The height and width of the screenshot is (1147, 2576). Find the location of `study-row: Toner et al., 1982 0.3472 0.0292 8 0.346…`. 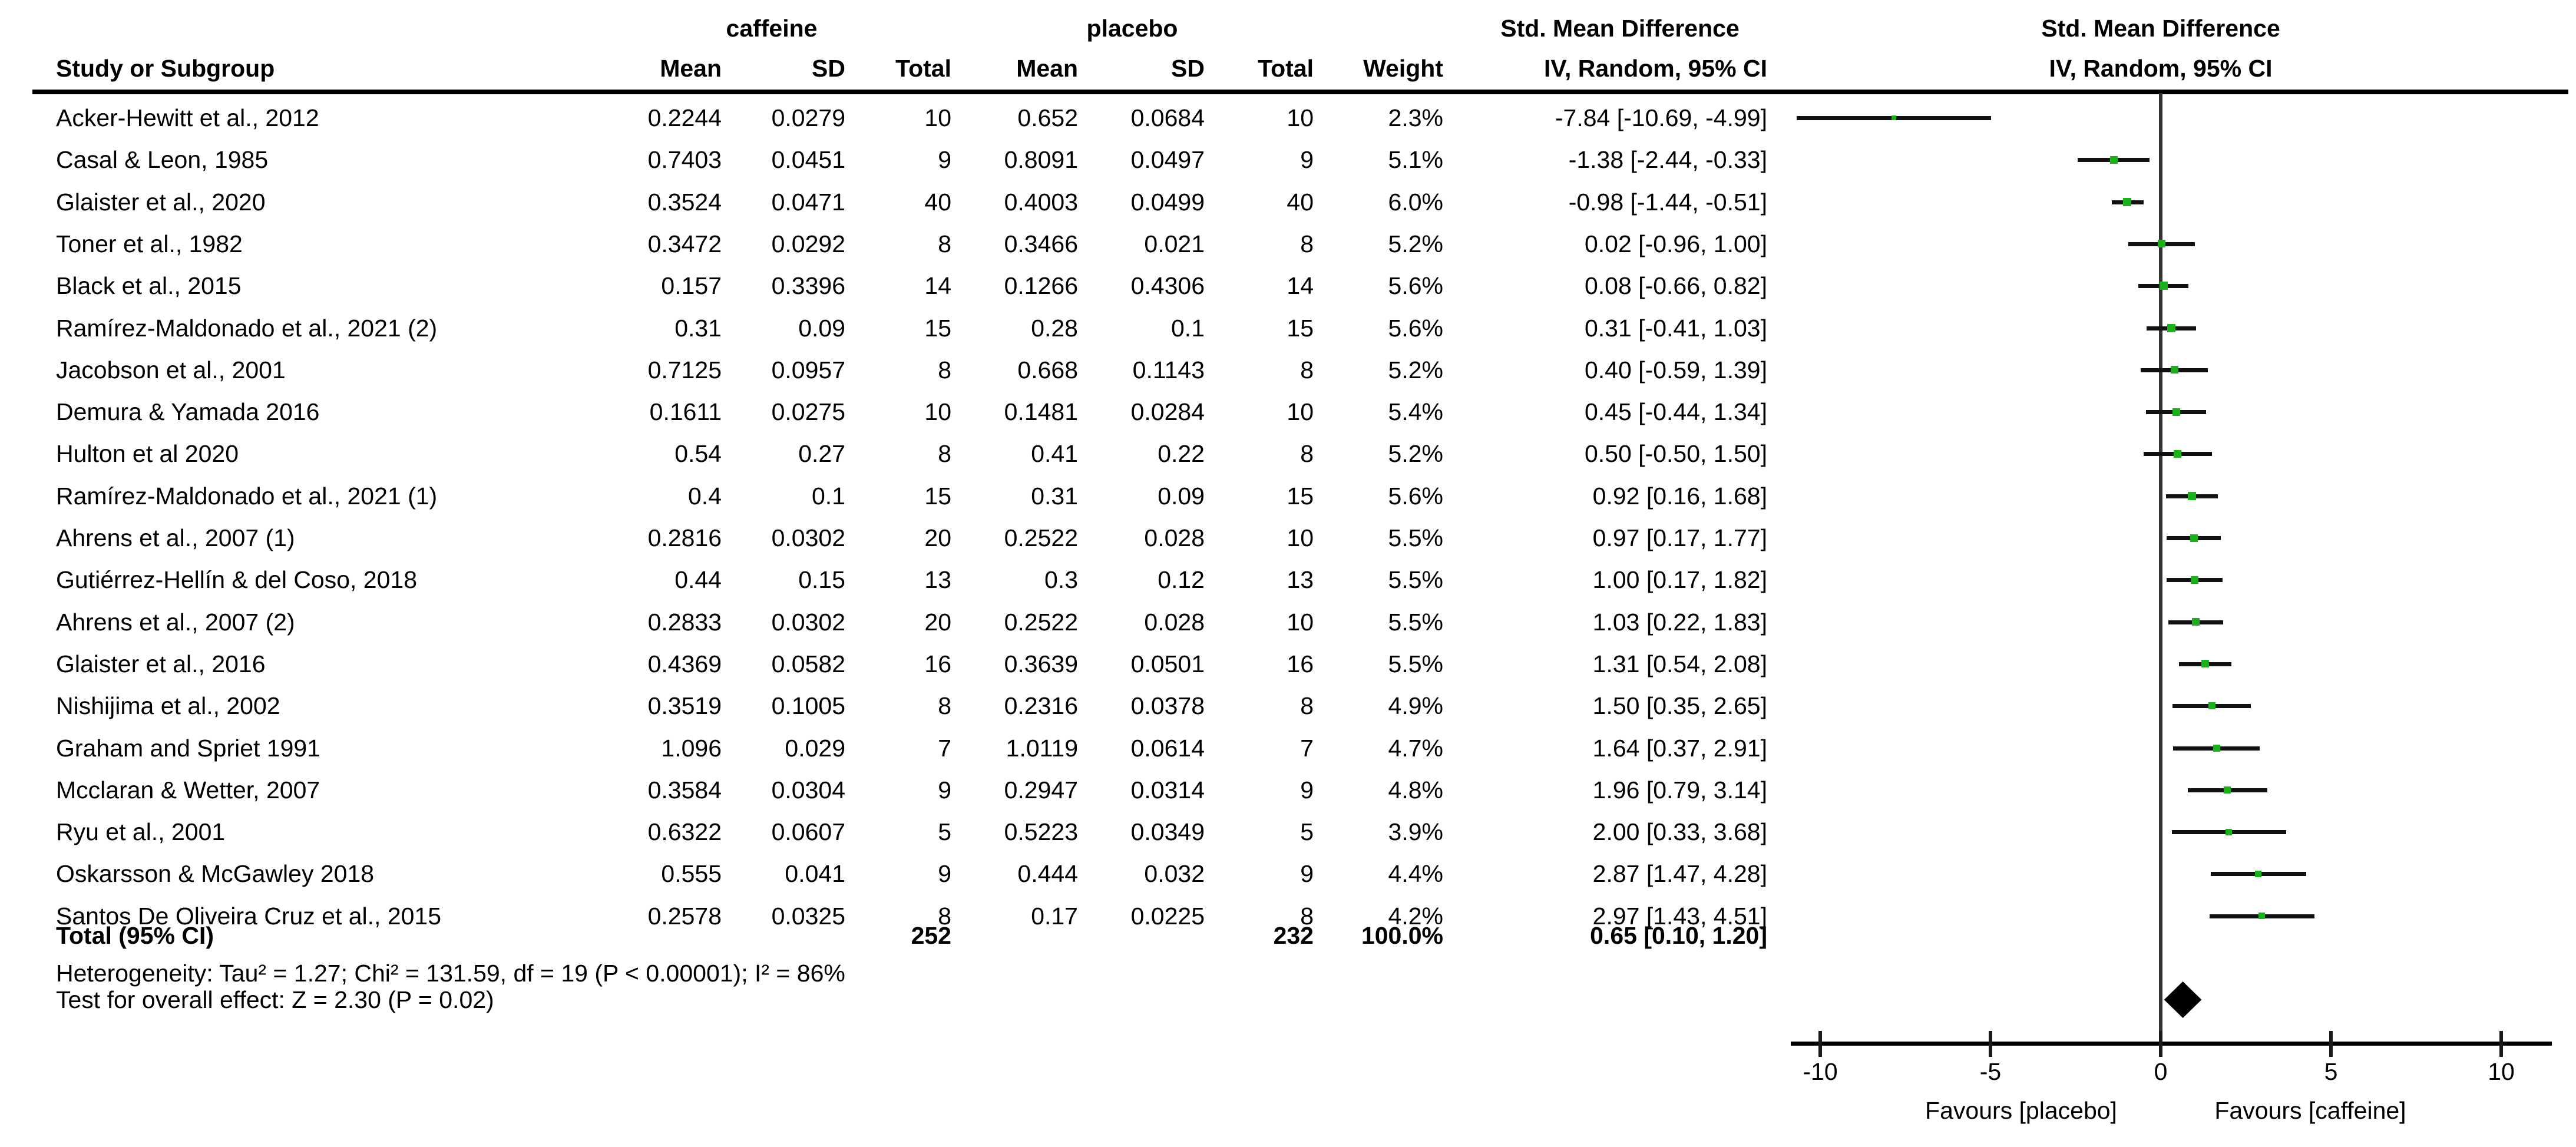

study-row: Toner et al., 1982 0.3472 0.0292 8 0.346… is located at coordinates (901, 244).